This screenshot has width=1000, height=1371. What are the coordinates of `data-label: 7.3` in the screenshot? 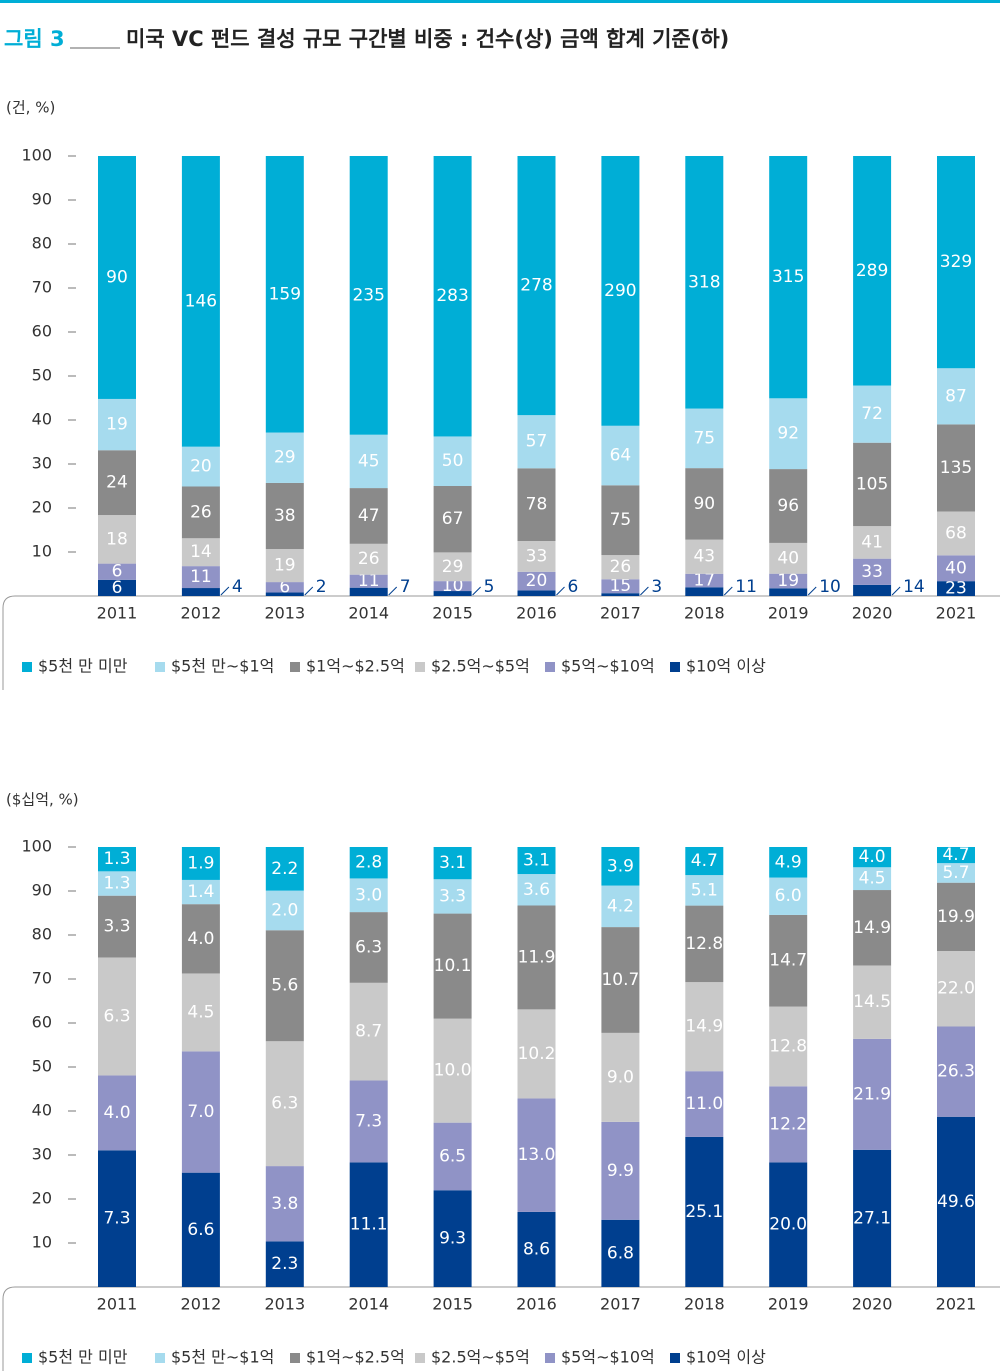 It's located at (116, 1219).